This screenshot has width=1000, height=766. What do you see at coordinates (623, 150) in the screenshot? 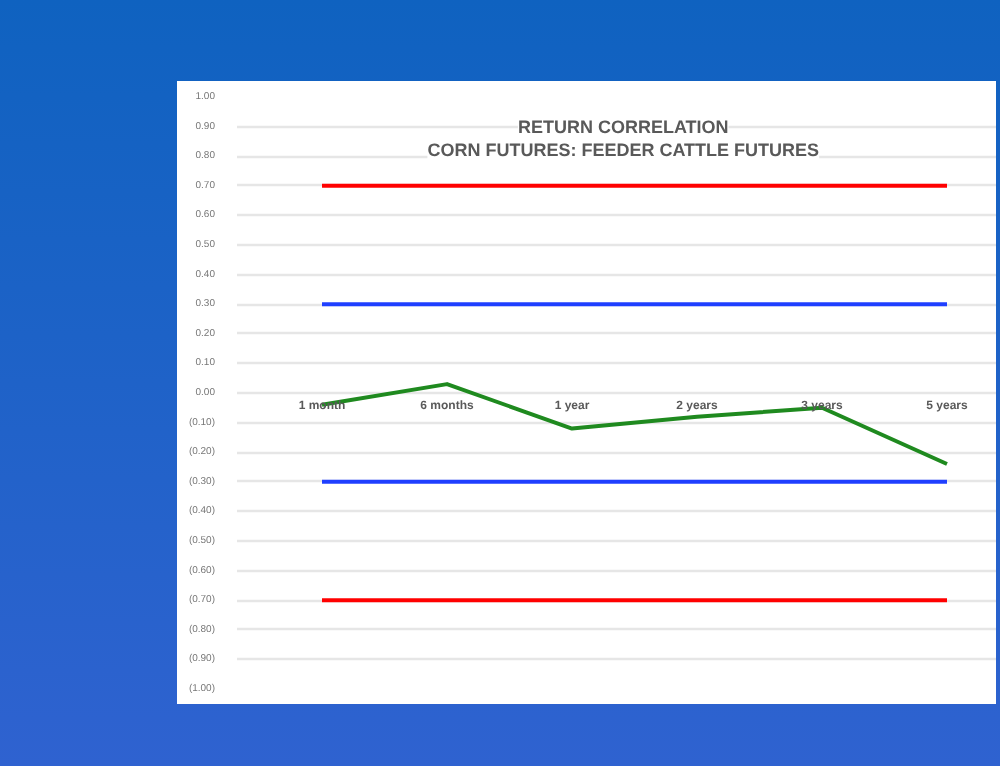
I see `text: CORN FUTURES: FEEDER CATTLE FUTURES` at bounding box center [623, 150].